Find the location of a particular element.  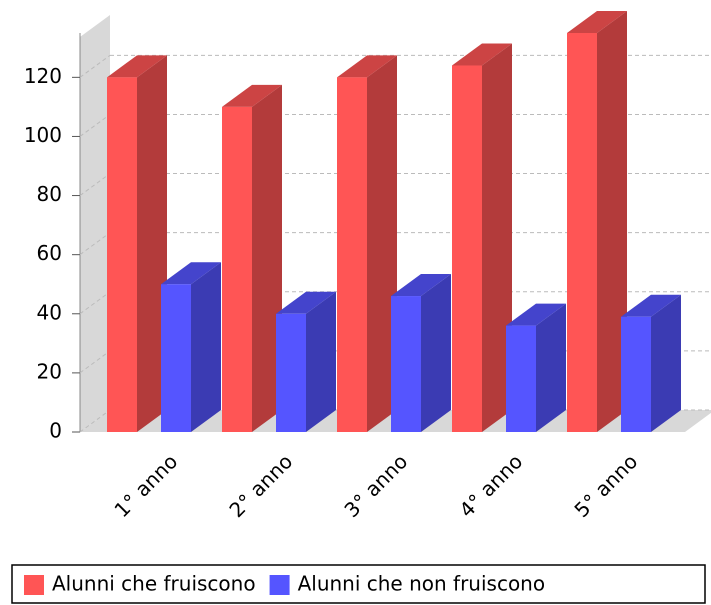

y-tick-label: 80 is located at coordinates (49, 194).